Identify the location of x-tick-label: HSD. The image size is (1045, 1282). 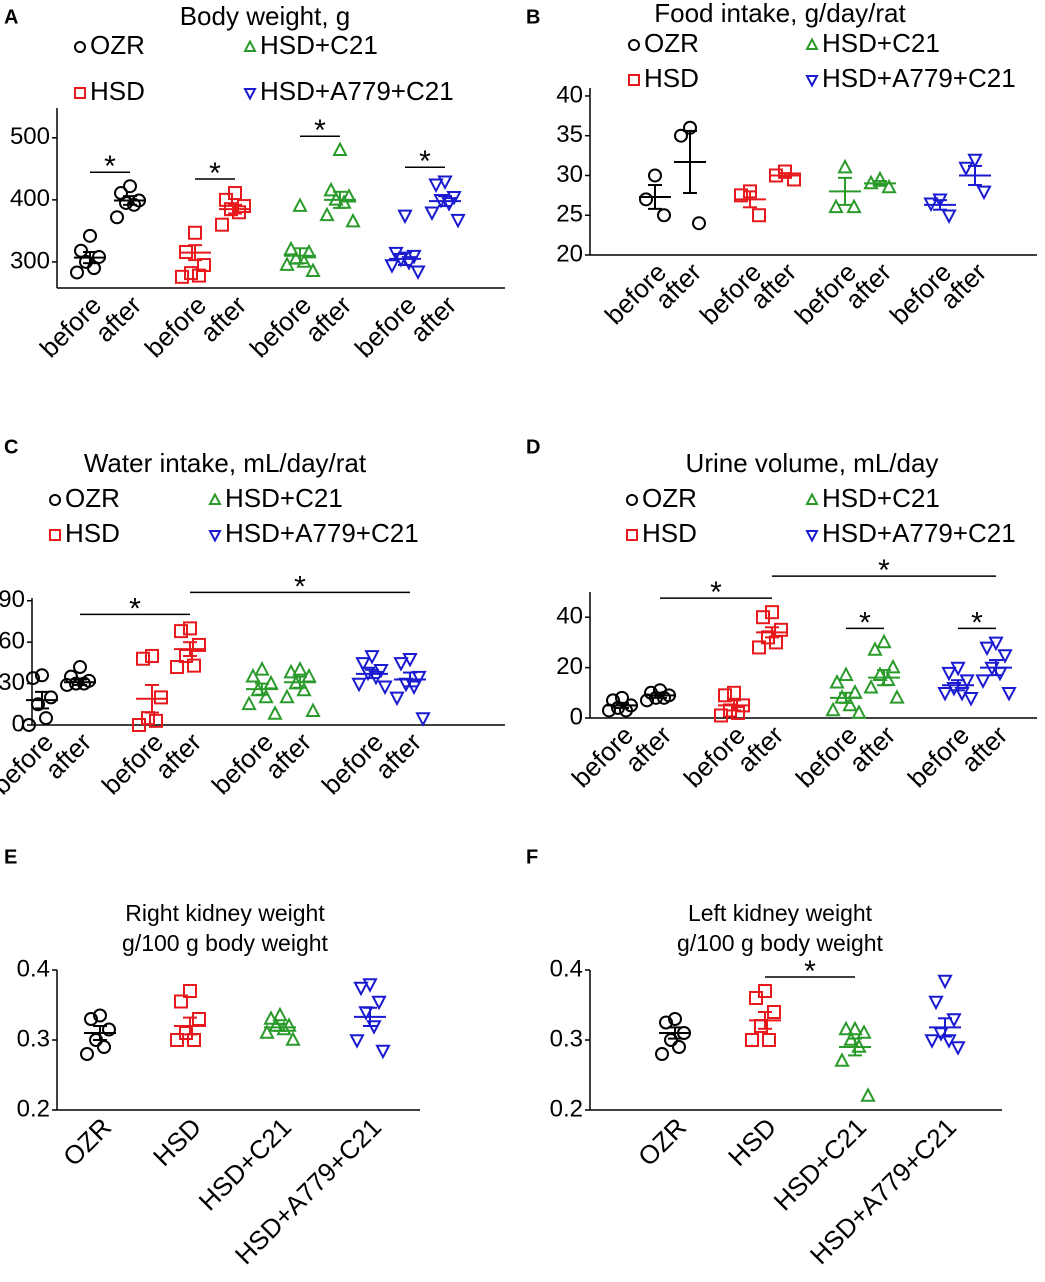
(177, 1142).